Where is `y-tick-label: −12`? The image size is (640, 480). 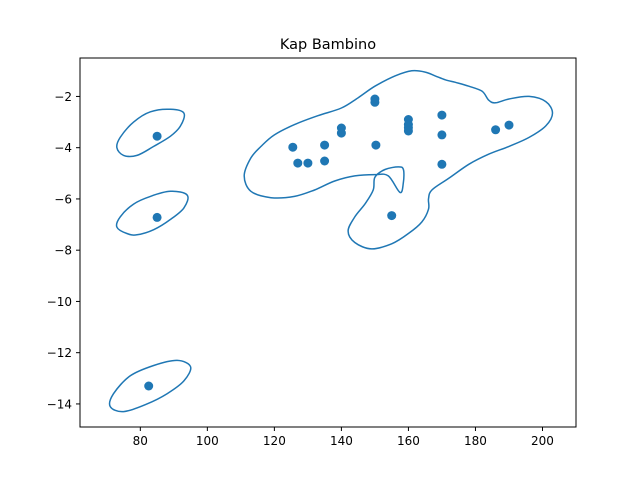 y-tick-label: −12 is located at coordinates (59, 353).